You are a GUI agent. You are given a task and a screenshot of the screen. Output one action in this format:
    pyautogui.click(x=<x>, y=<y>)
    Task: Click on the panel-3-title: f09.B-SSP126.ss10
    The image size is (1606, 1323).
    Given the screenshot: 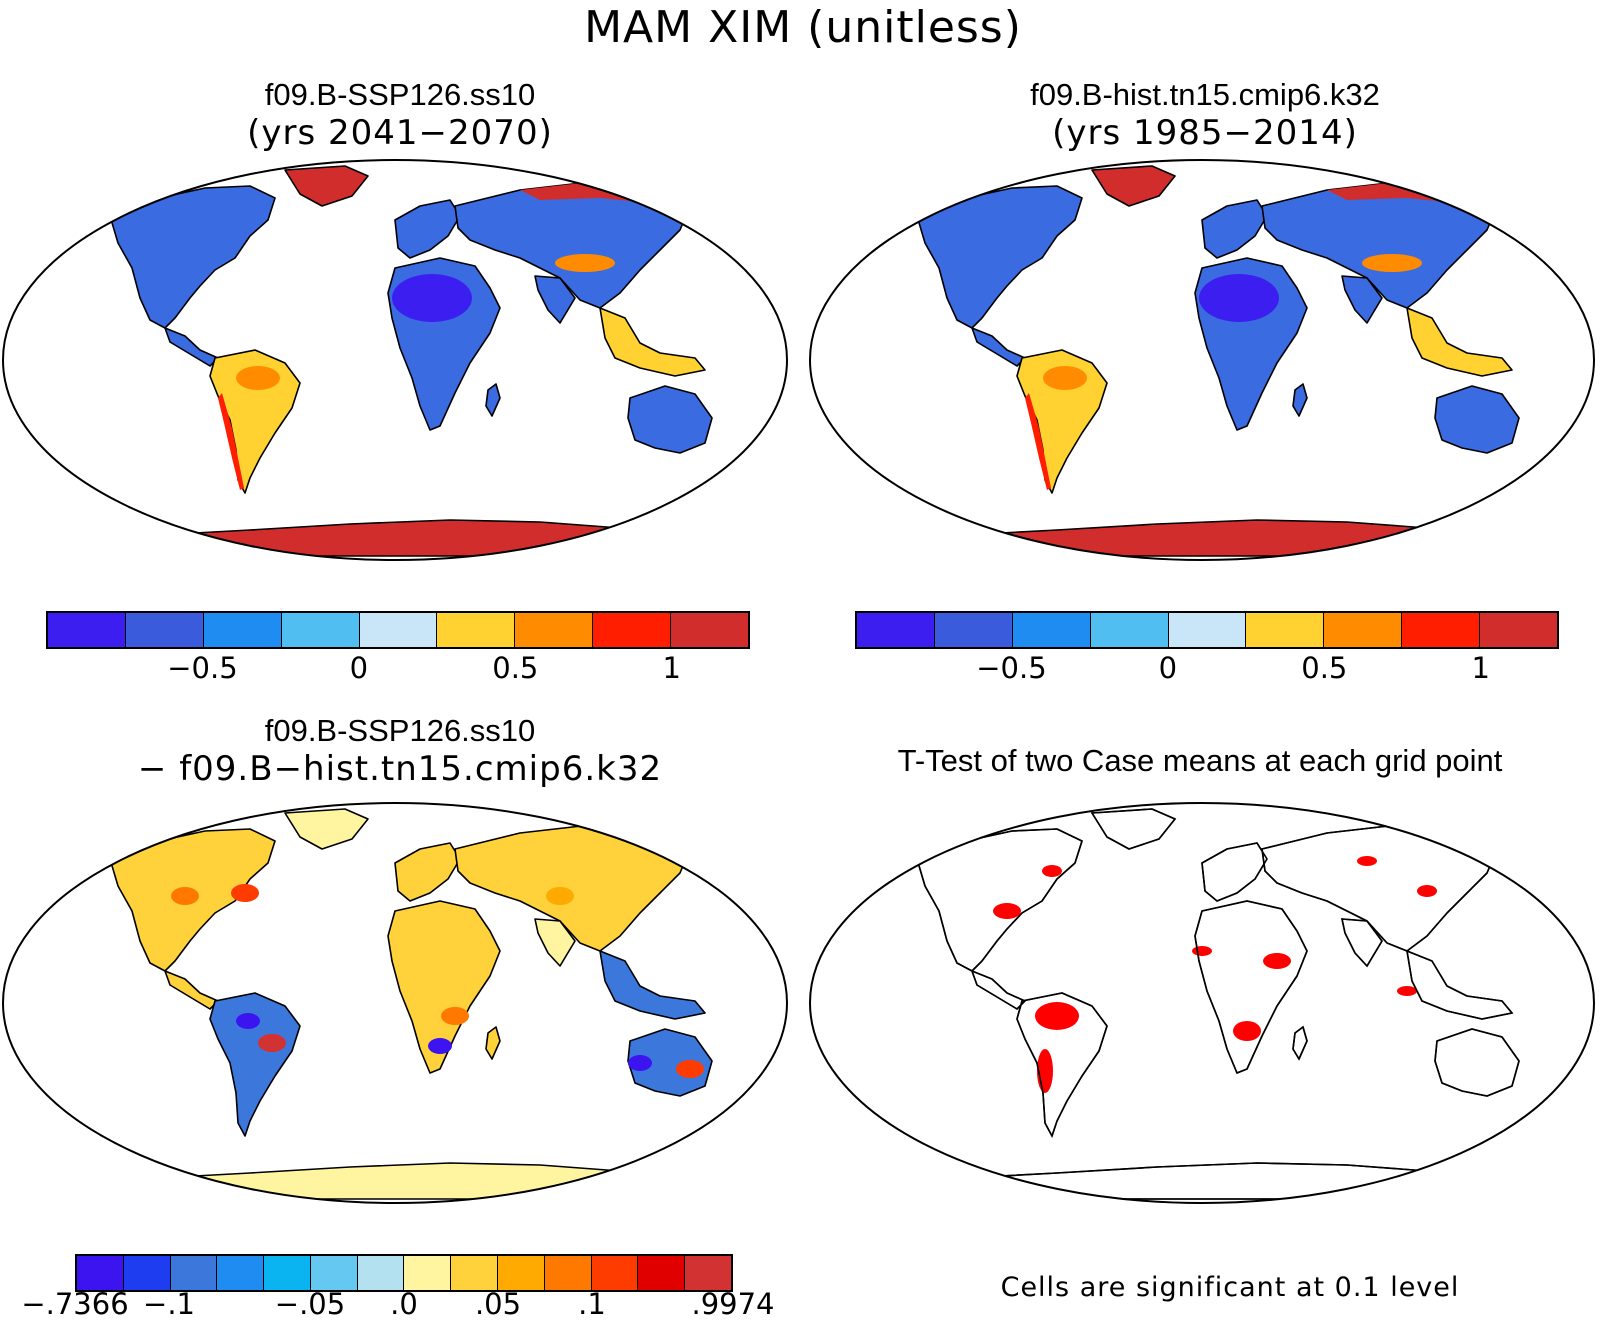 What is the action you would take?
    pyautogui.click(x=400, y=730)
    